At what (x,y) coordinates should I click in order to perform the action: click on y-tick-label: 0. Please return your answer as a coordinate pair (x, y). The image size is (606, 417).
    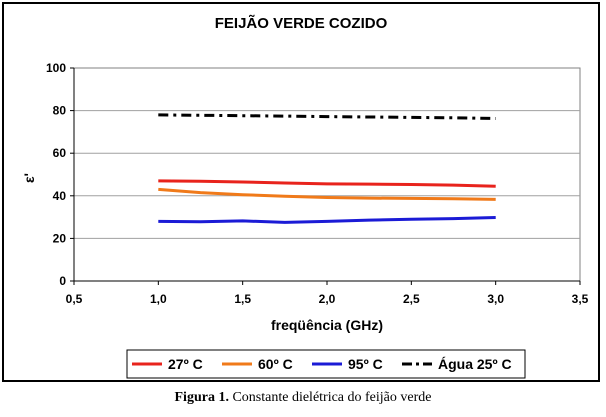
    Looking at the image, I should click on (62, 281).